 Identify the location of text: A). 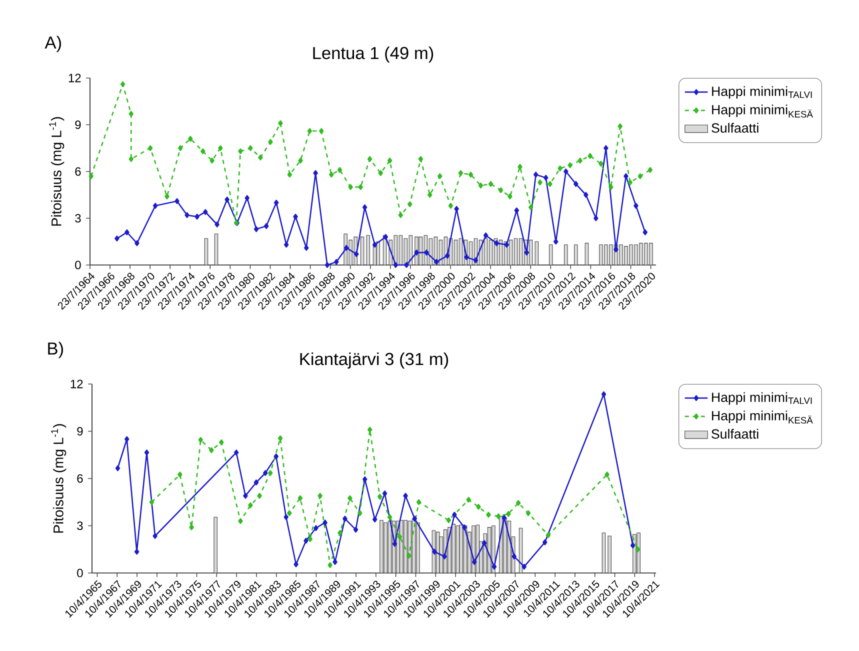
(52, 44).